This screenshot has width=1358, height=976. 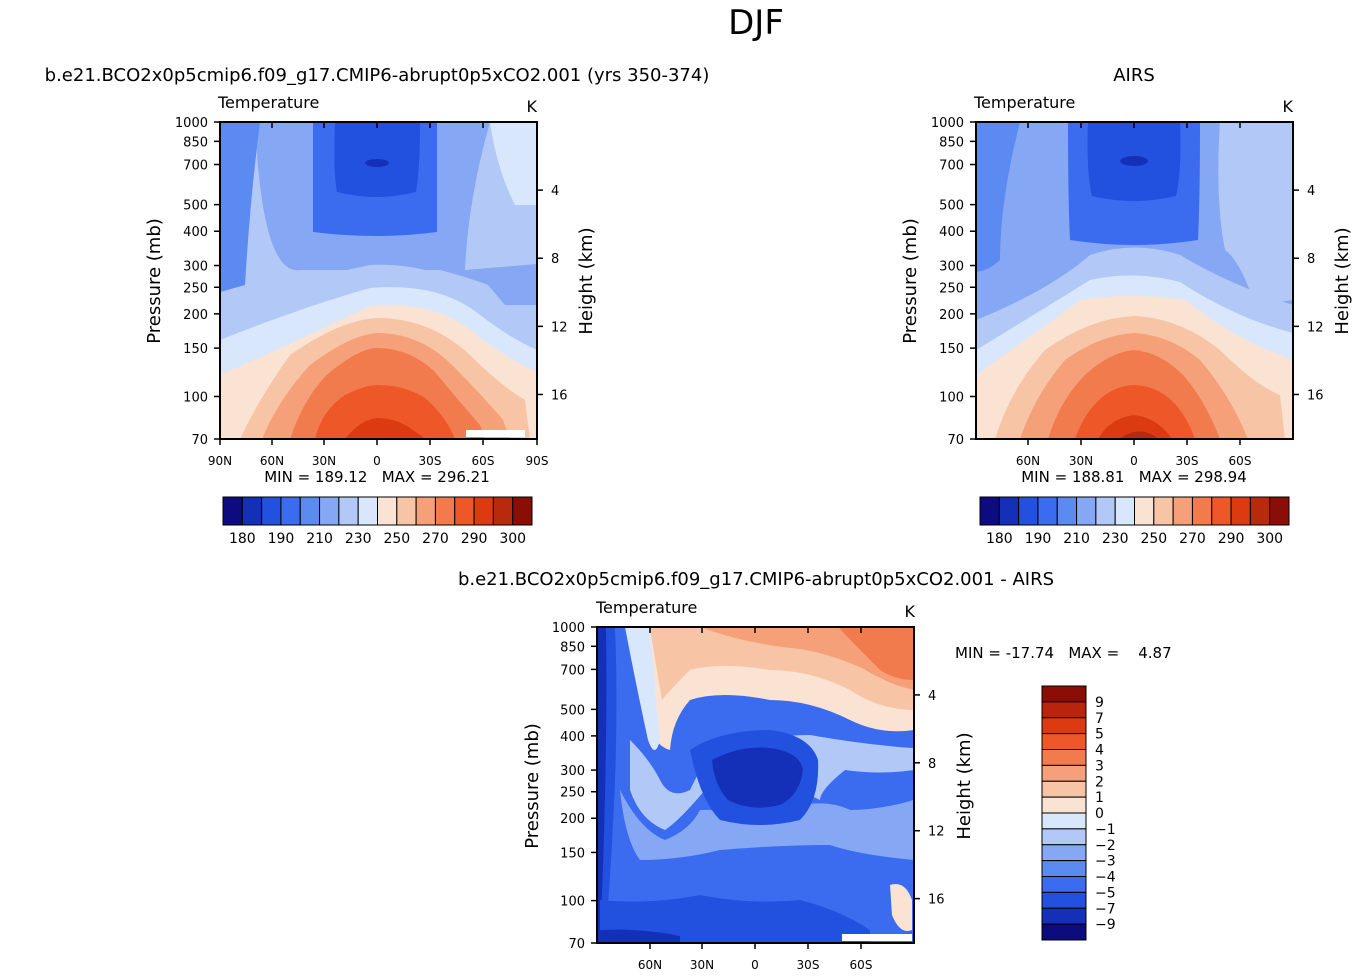 I want to click on colorbar-label: −5, so click(x=1105, y=893).